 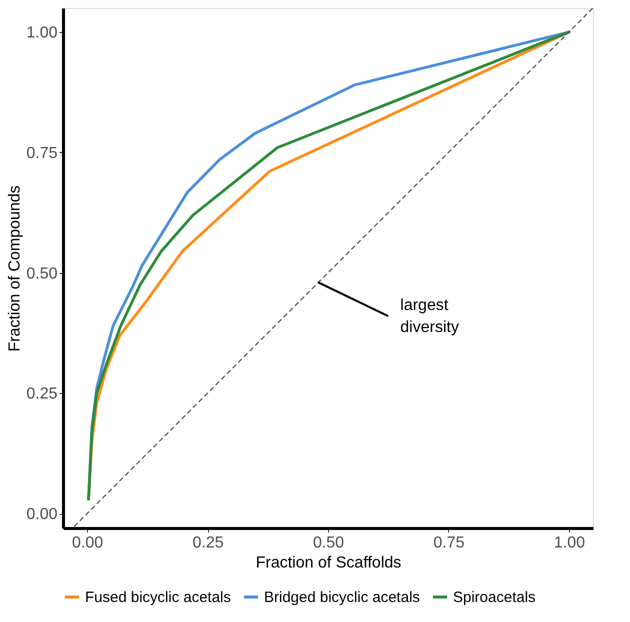 I want to click on x-tick-label: 0.50, so click(x=328, y=543).